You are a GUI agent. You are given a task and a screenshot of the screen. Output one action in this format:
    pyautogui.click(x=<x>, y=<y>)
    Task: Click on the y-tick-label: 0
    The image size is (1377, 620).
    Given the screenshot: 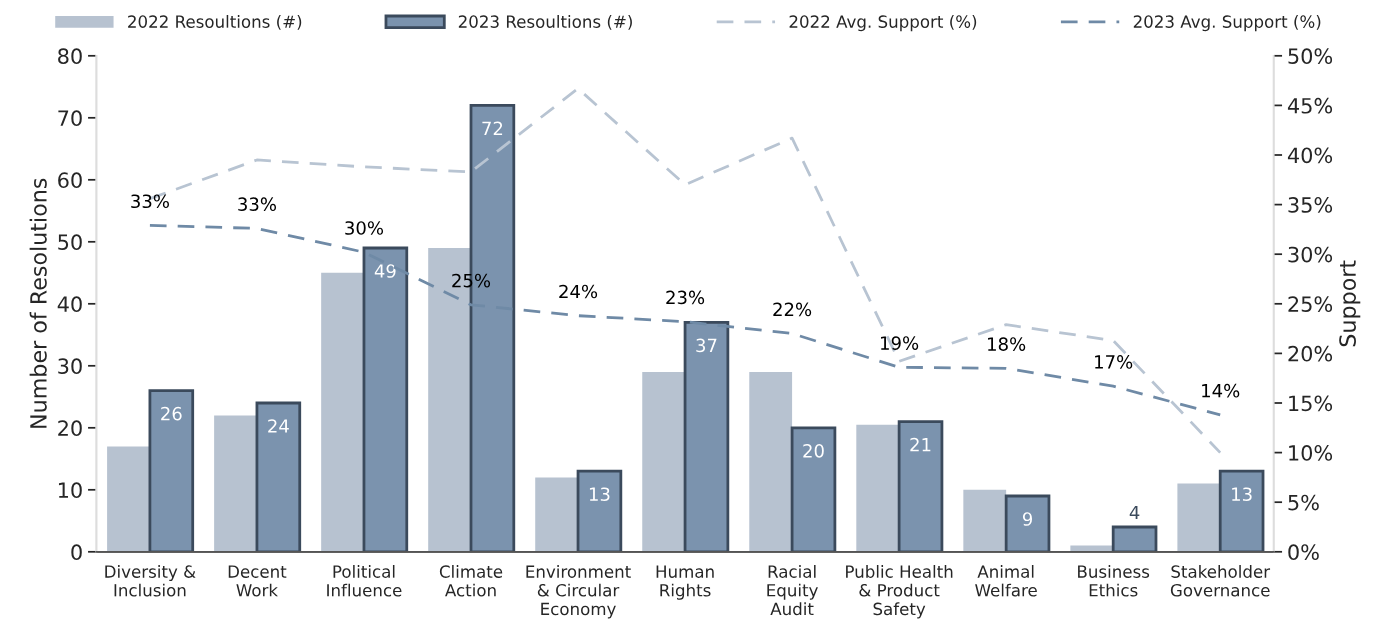 What is the action you would take?
    pyautogui.click(x=76, y=552)
    